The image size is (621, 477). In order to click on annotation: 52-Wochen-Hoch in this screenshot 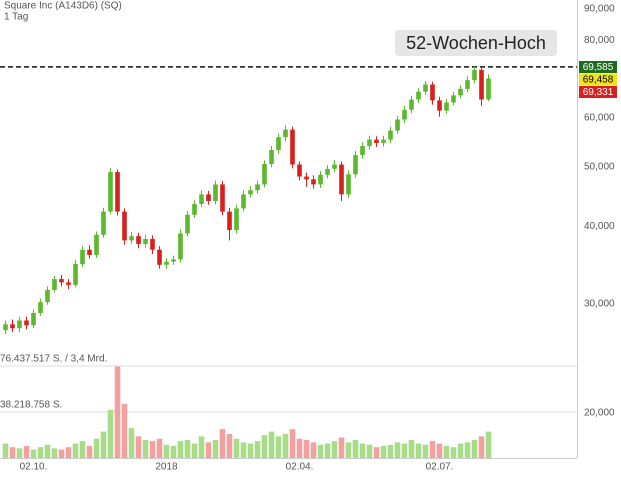, I will do `click(476, 43)`.